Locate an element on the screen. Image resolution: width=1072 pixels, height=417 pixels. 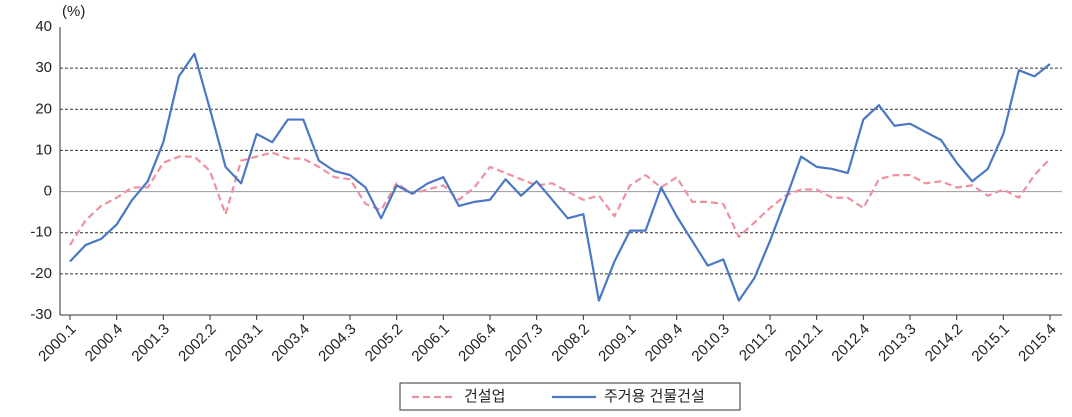
y-tick-label: 20 is located at coordinates (43, 108).